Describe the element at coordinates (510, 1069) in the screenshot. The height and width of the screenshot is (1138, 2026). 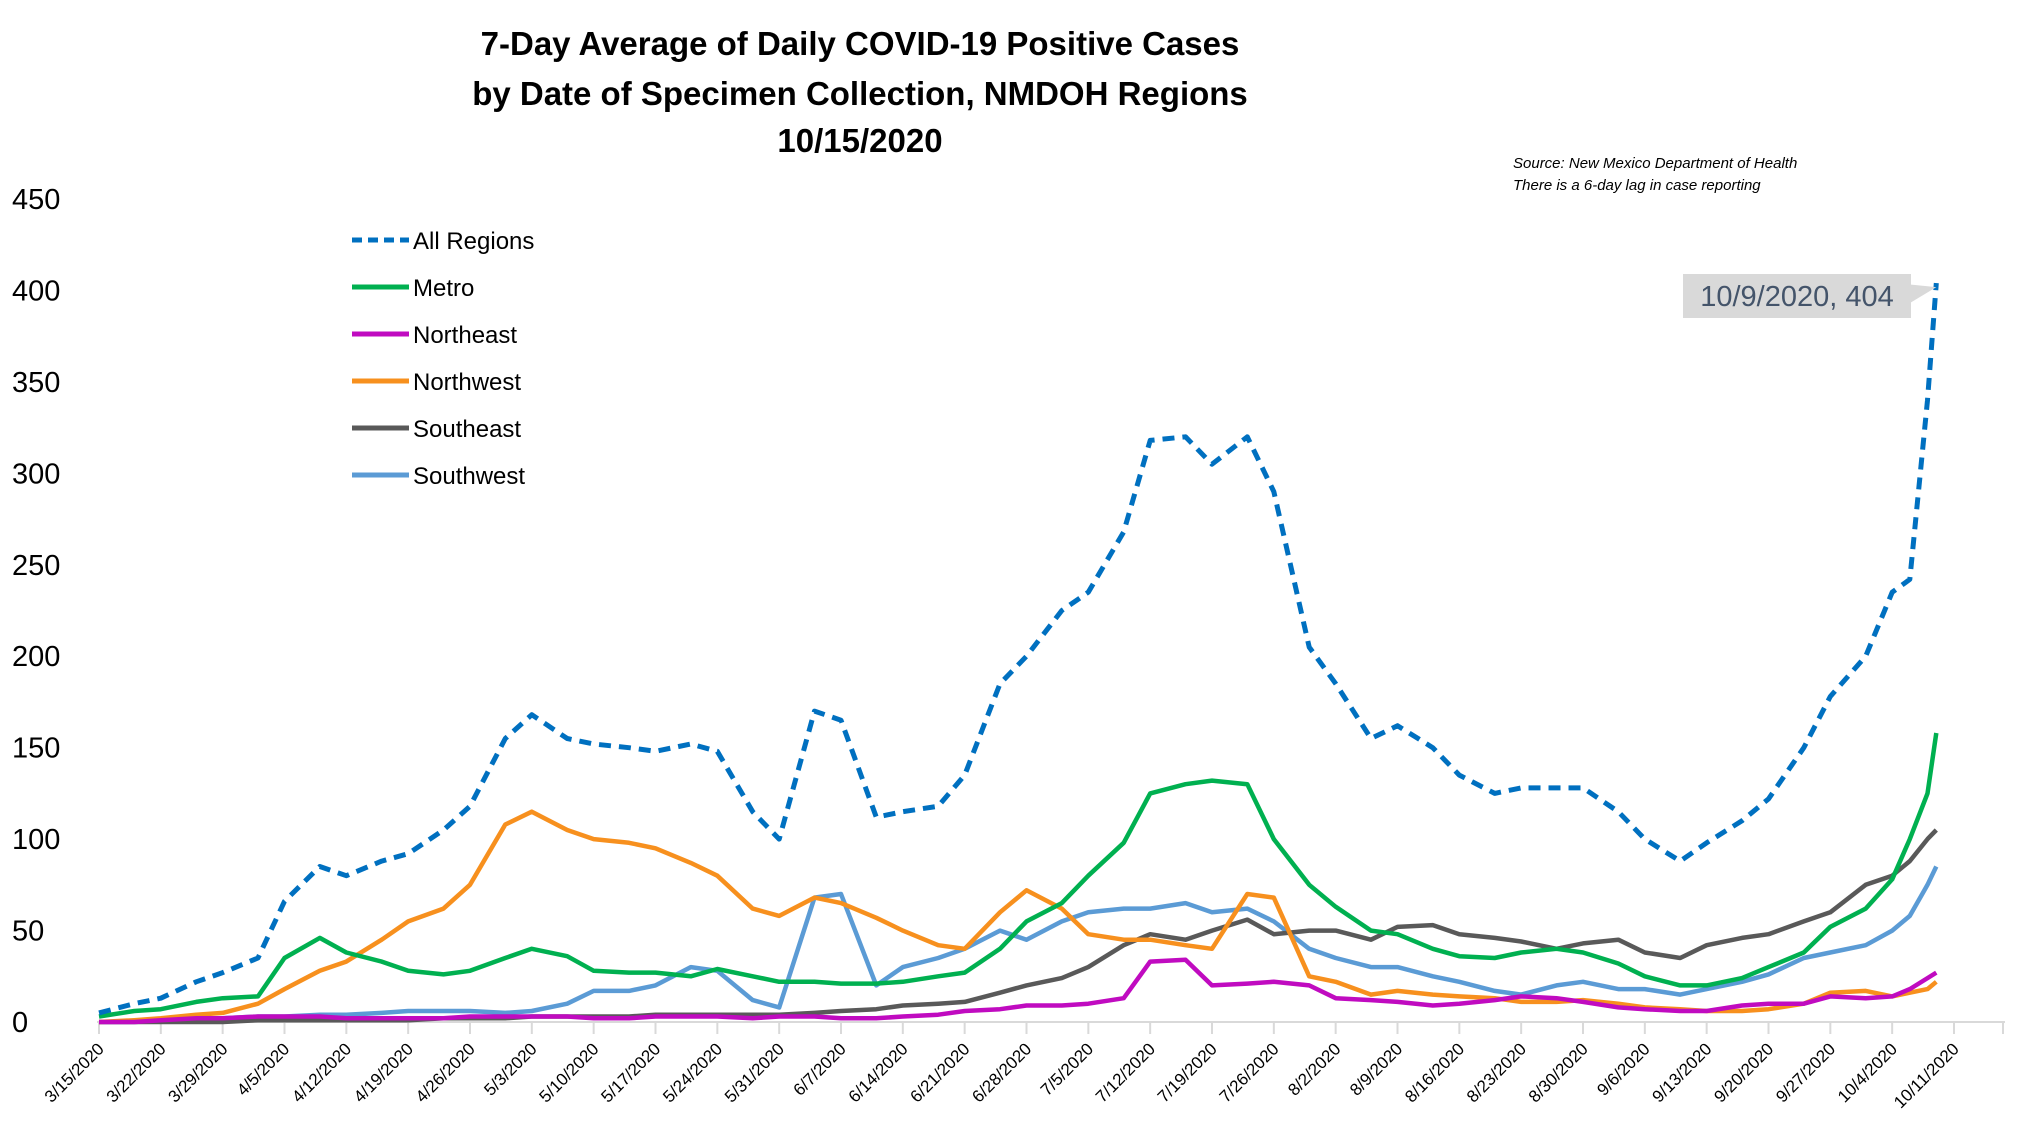
I see `x-tick-label: 5/3/2020` at that location.